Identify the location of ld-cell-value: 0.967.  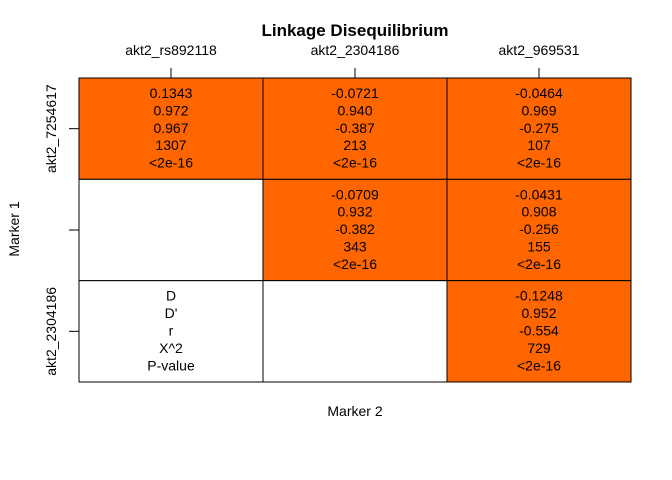
(170, 128).